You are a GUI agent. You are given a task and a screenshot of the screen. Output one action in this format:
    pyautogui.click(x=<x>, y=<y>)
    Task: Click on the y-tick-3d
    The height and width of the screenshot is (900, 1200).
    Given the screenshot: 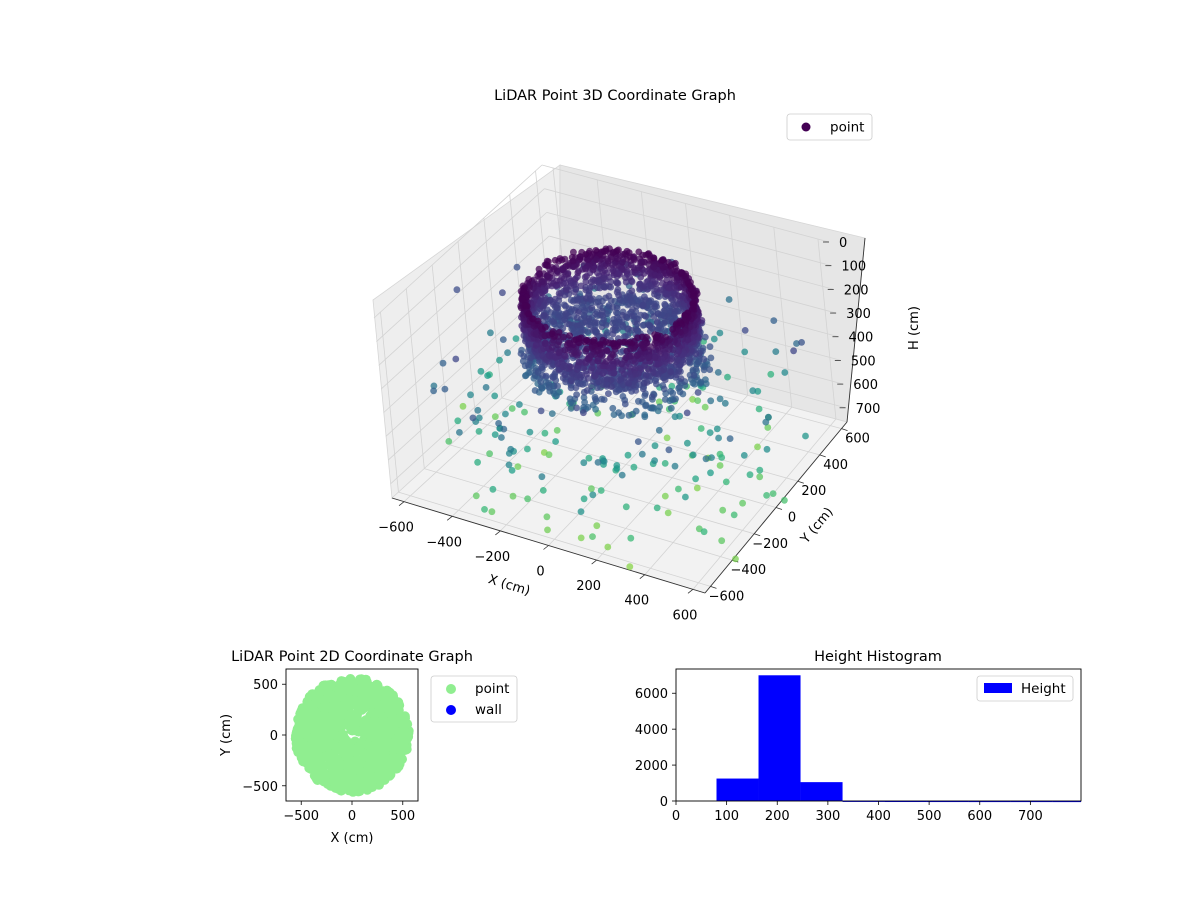 What is the action you would take?
    pyautogui.click(x=844, y=429)
    